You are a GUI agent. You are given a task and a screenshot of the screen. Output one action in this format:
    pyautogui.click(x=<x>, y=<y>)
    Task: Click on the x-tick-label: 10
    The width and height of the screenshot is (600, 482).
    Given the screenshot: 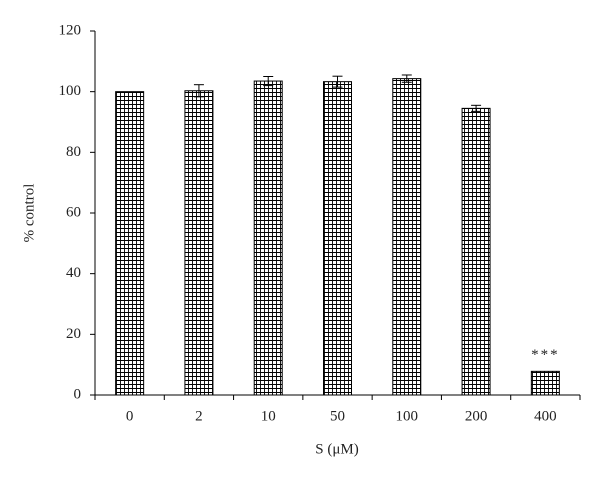 What is the action you would take?
    pyautogui.click(x=268, y=416)
    